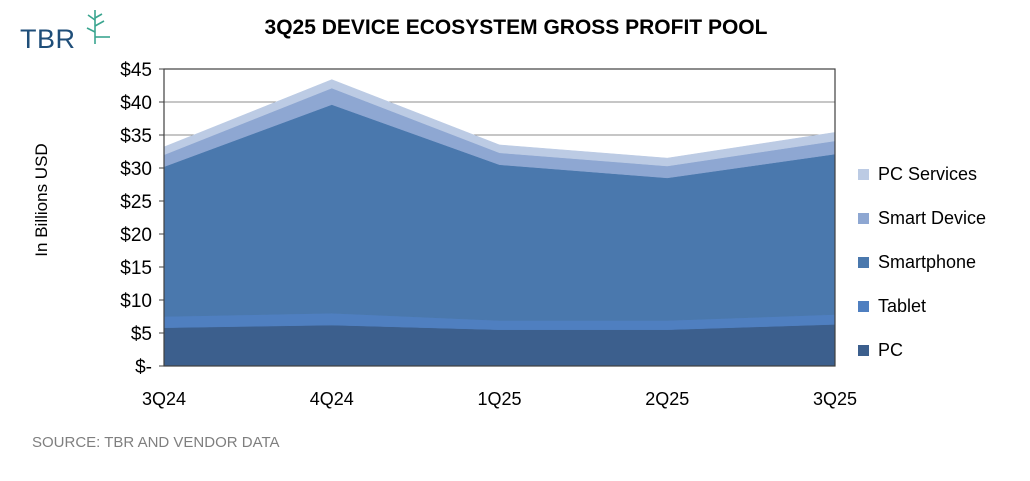 The height and width of the screenshot is (481, 1030). What do you see at coordinates (136, 268) in the screenshot?
I see `y-tick-label: $15` at bounding box center [136, 268].